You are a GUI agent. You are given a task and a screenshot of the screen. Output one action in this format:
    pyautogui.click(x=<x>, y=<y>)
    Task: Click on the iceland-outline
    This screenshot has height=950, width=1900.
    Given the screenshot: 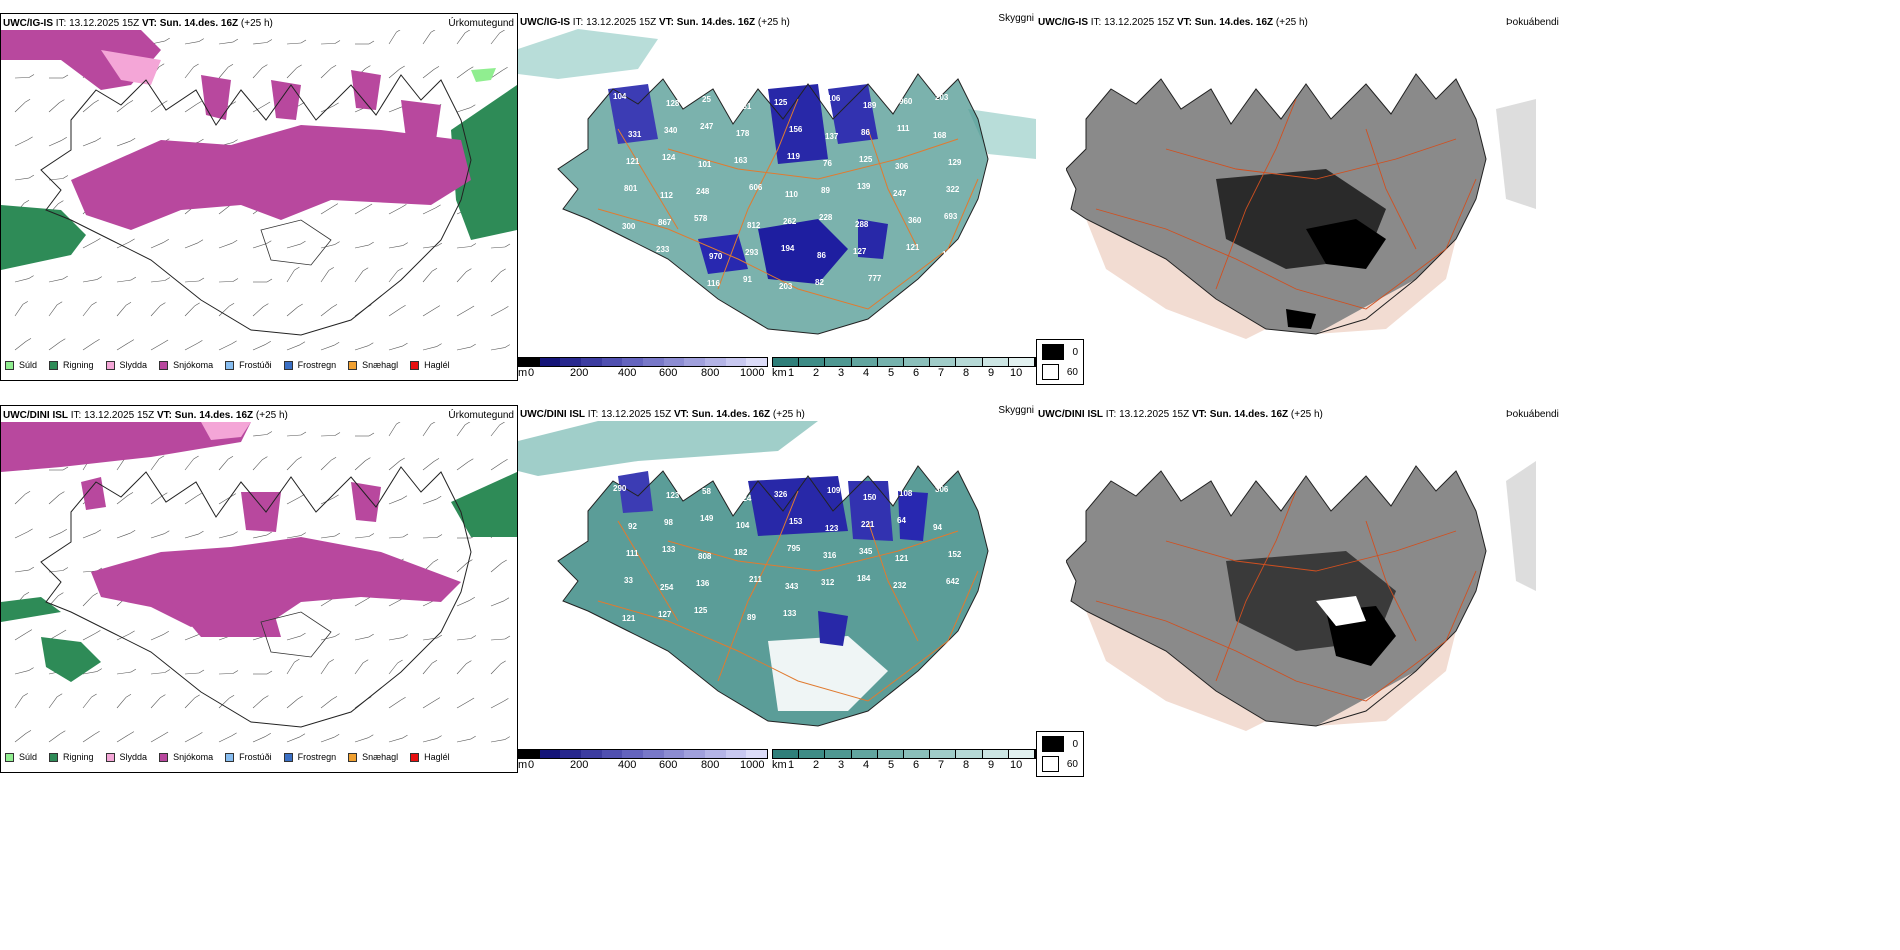 What is the action you would take?
    pyautogui.click(x=256, y=597)
    